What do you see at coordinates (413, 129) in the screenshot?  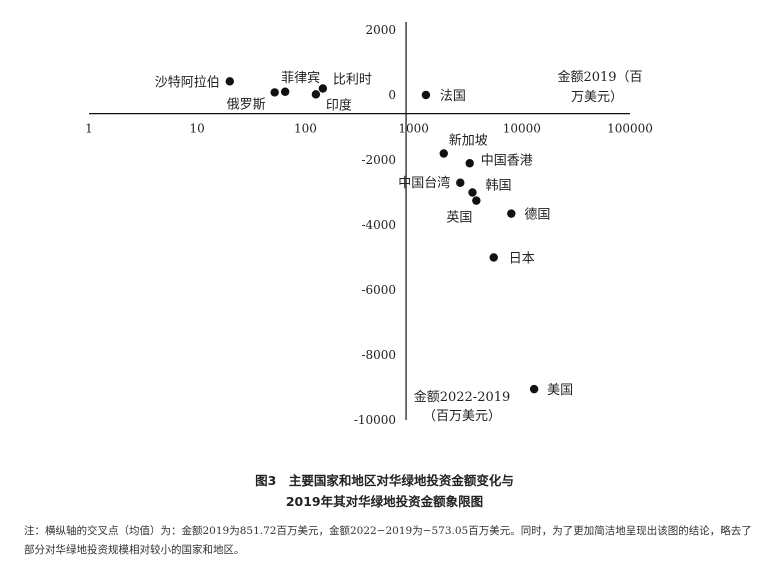 I see `x-tick-label: 1000` at bounding box center [413, 129].